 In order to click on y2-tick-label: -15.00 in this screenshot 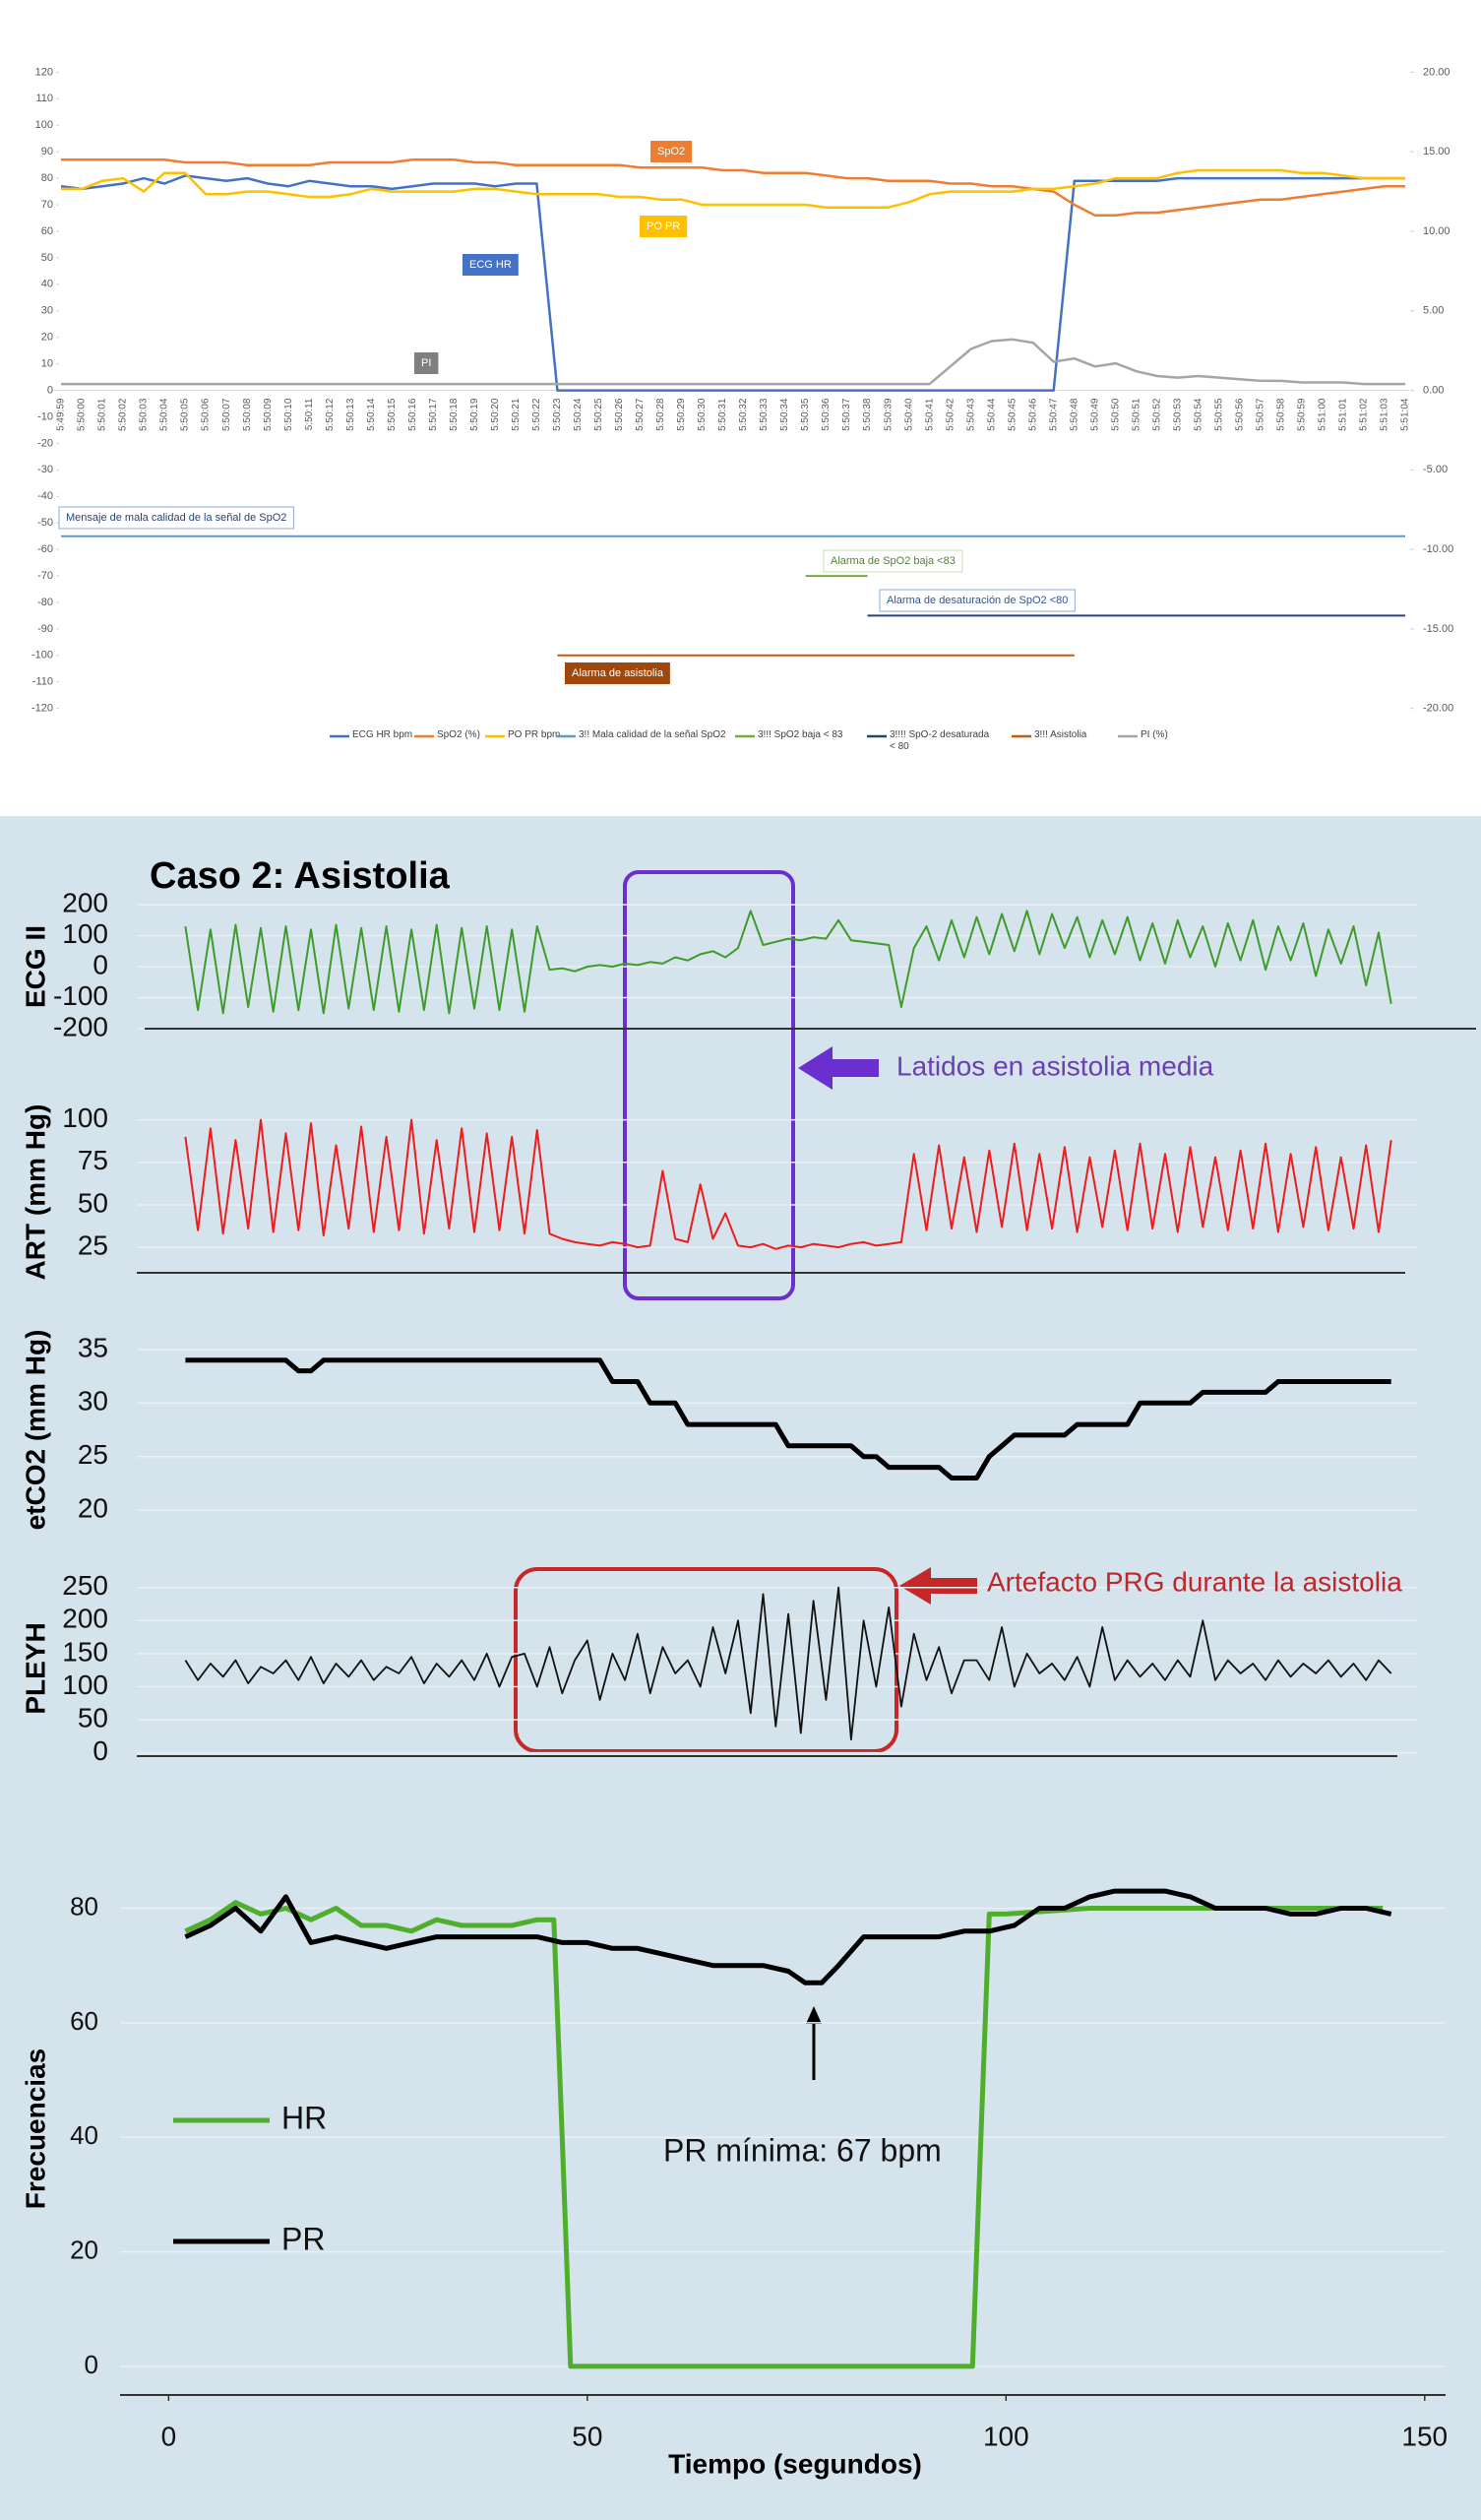, I will do `click(1438, 629)`.